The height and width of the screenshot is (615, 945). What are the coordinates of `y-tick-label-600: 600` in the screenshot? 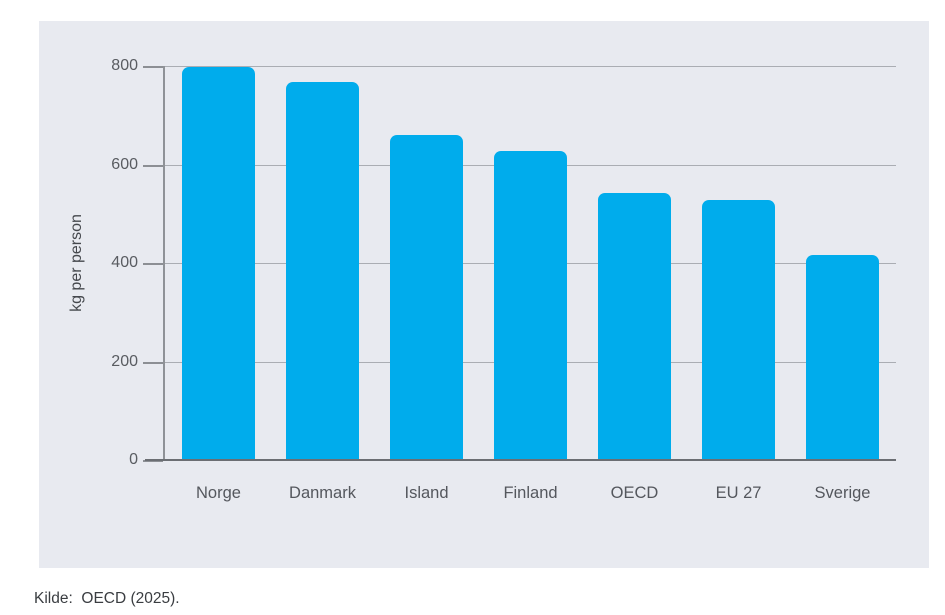 It's located at (124, 164).